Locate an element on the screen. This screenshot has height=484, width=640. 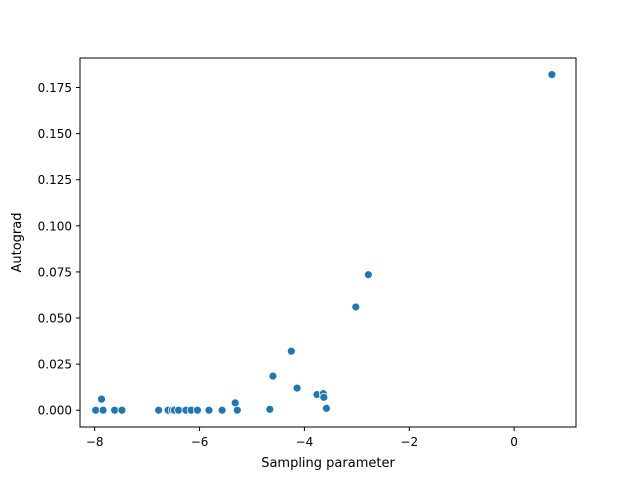
x-tick-label: −2 is located at coordinates (409, 442).